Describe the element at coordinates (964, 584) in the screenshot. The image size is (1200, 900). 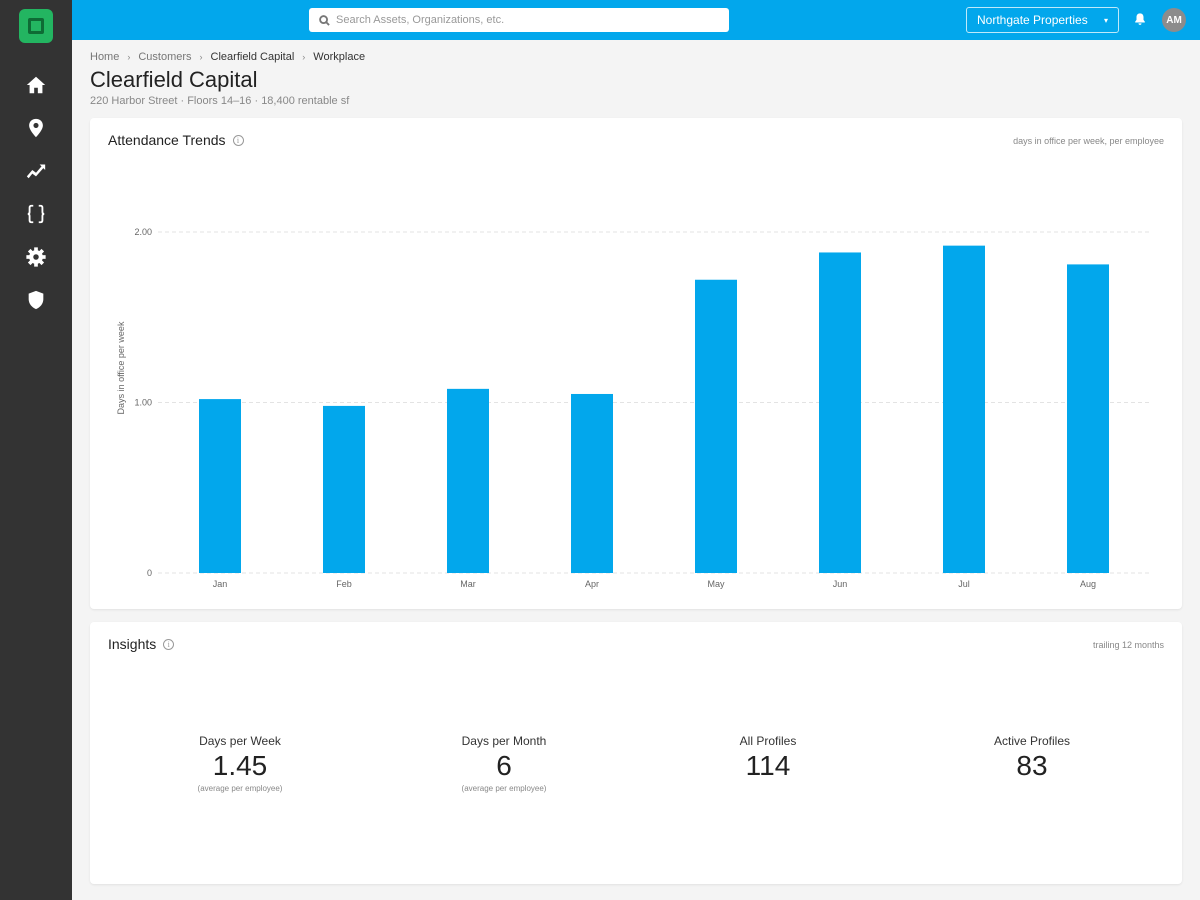
I see `x-tick-label: Jul` at that location.